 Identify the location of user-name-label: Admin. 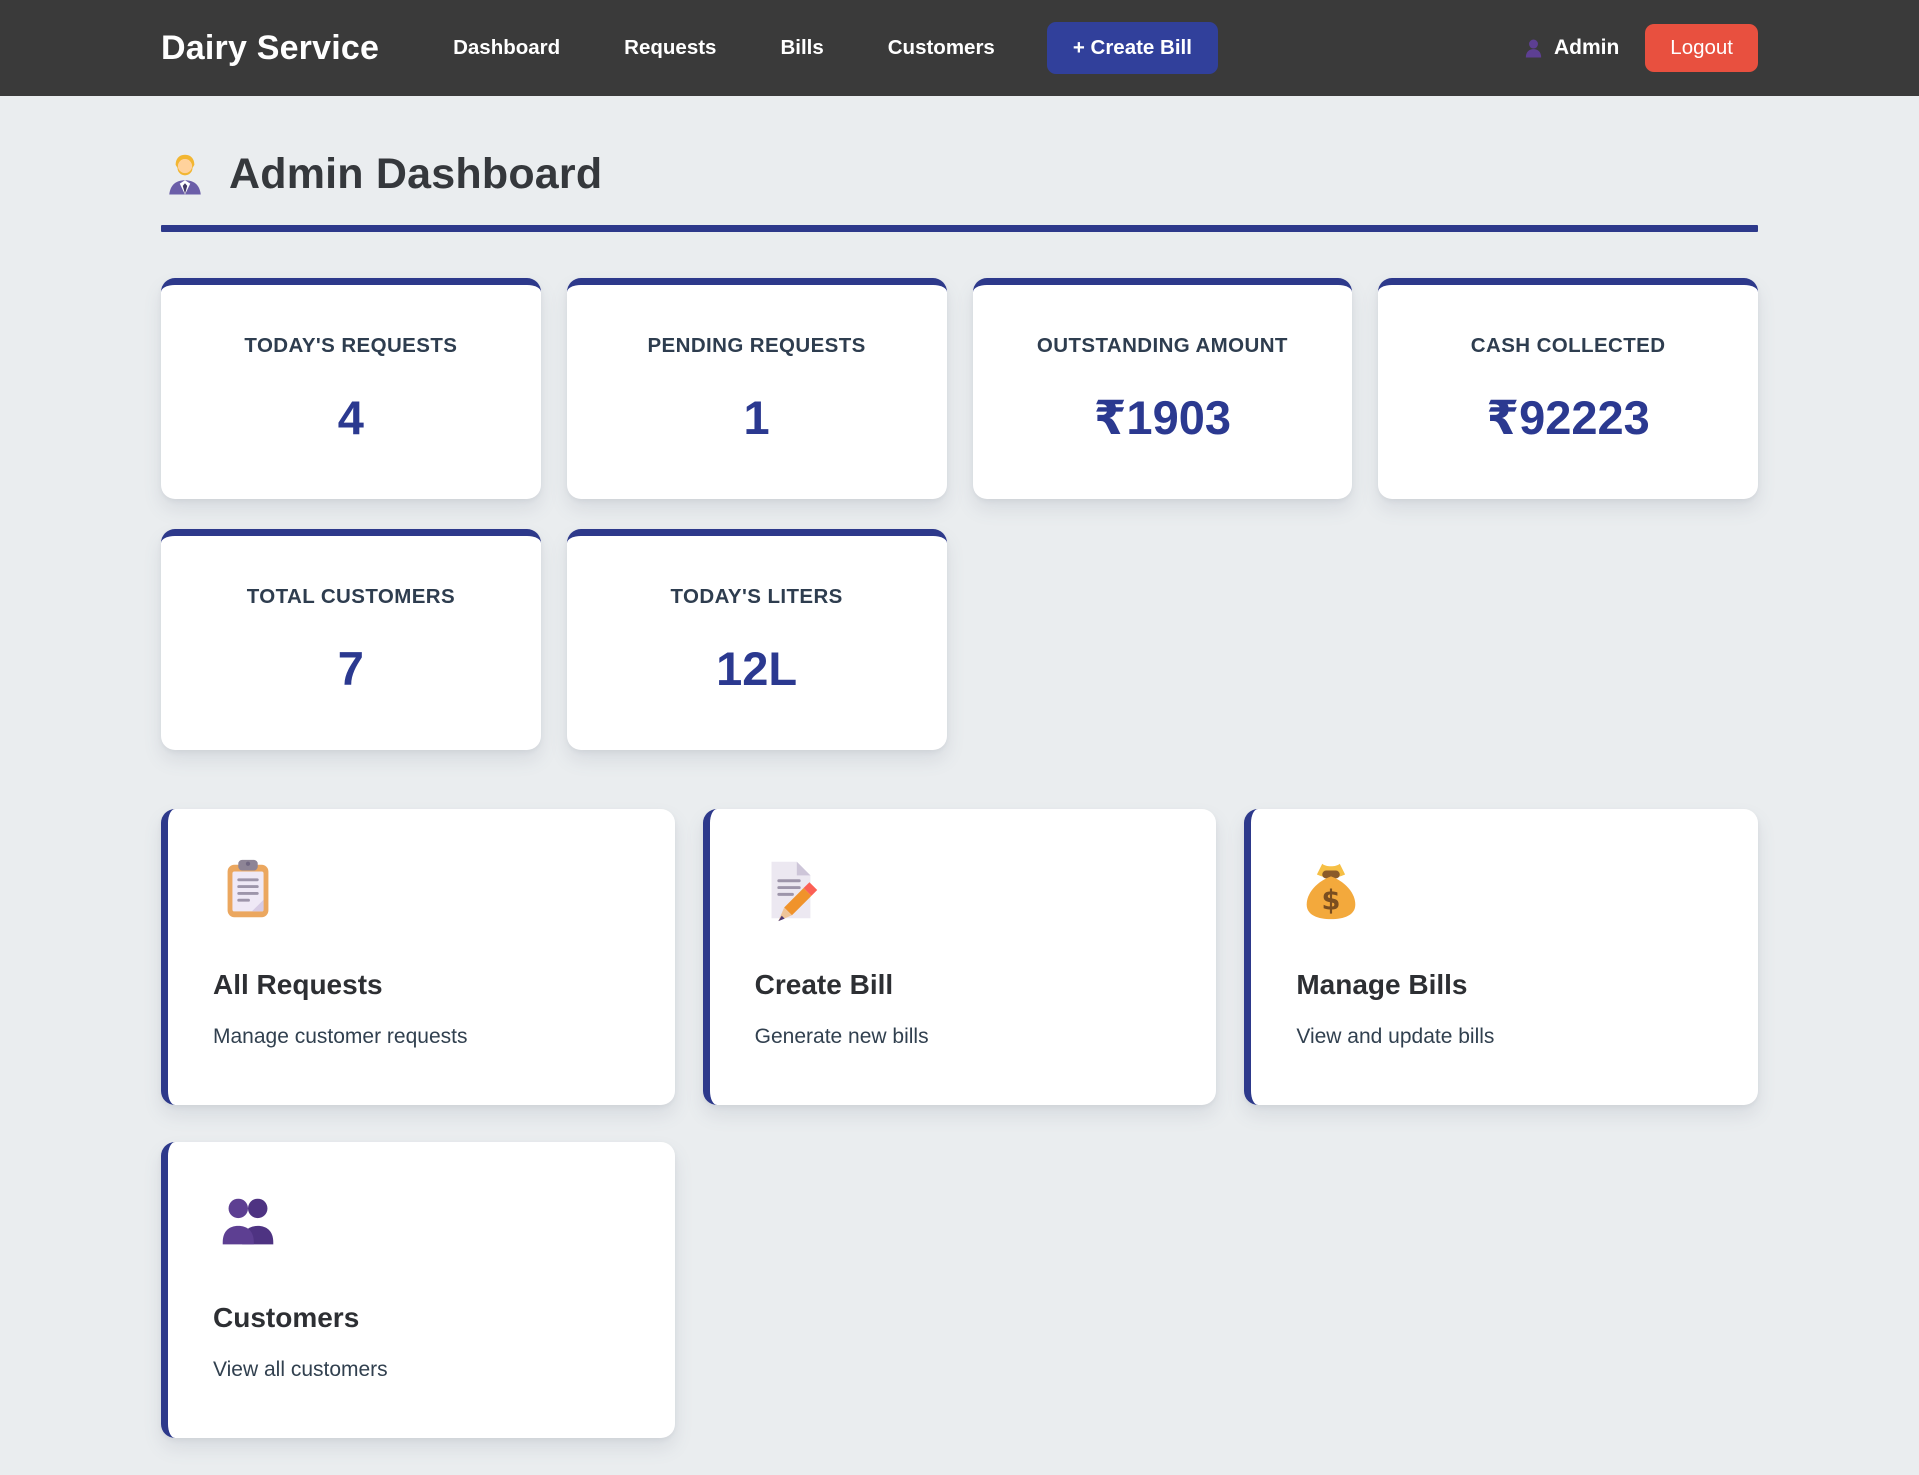
(1586, 47).